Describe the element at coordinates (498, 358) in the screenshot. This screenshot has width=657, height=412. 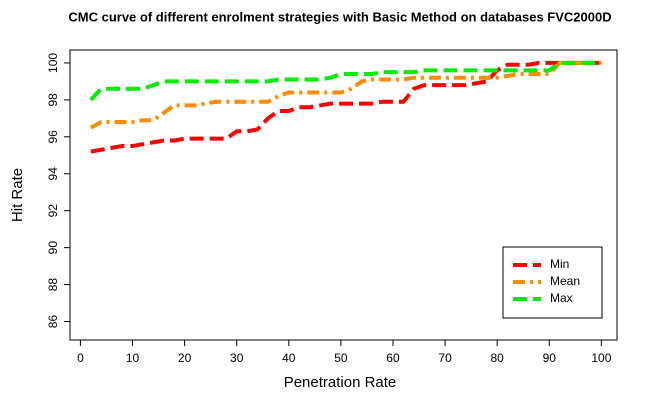
I see `x-tick-label: 80` at that location.